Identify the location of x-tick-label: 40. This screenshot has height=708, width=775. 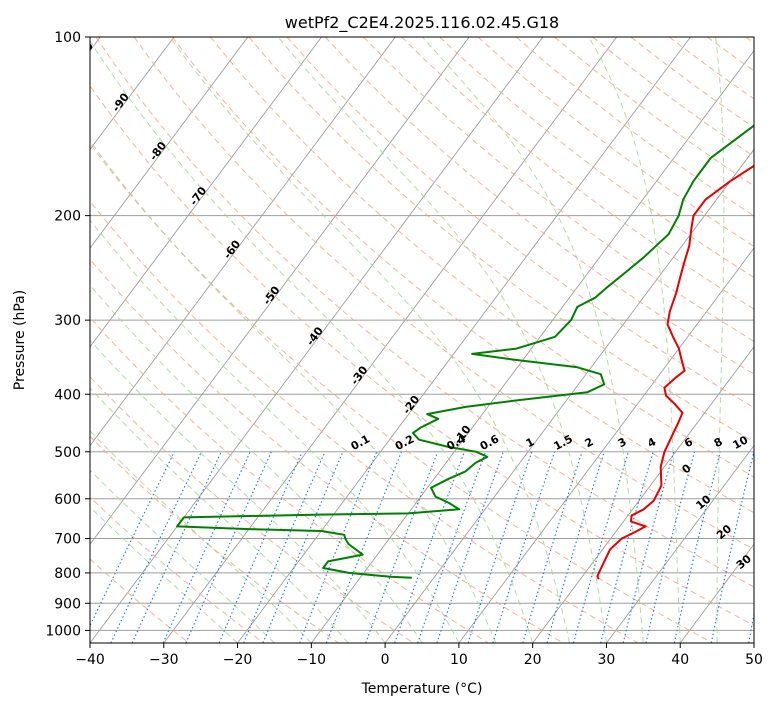
(680, 660).